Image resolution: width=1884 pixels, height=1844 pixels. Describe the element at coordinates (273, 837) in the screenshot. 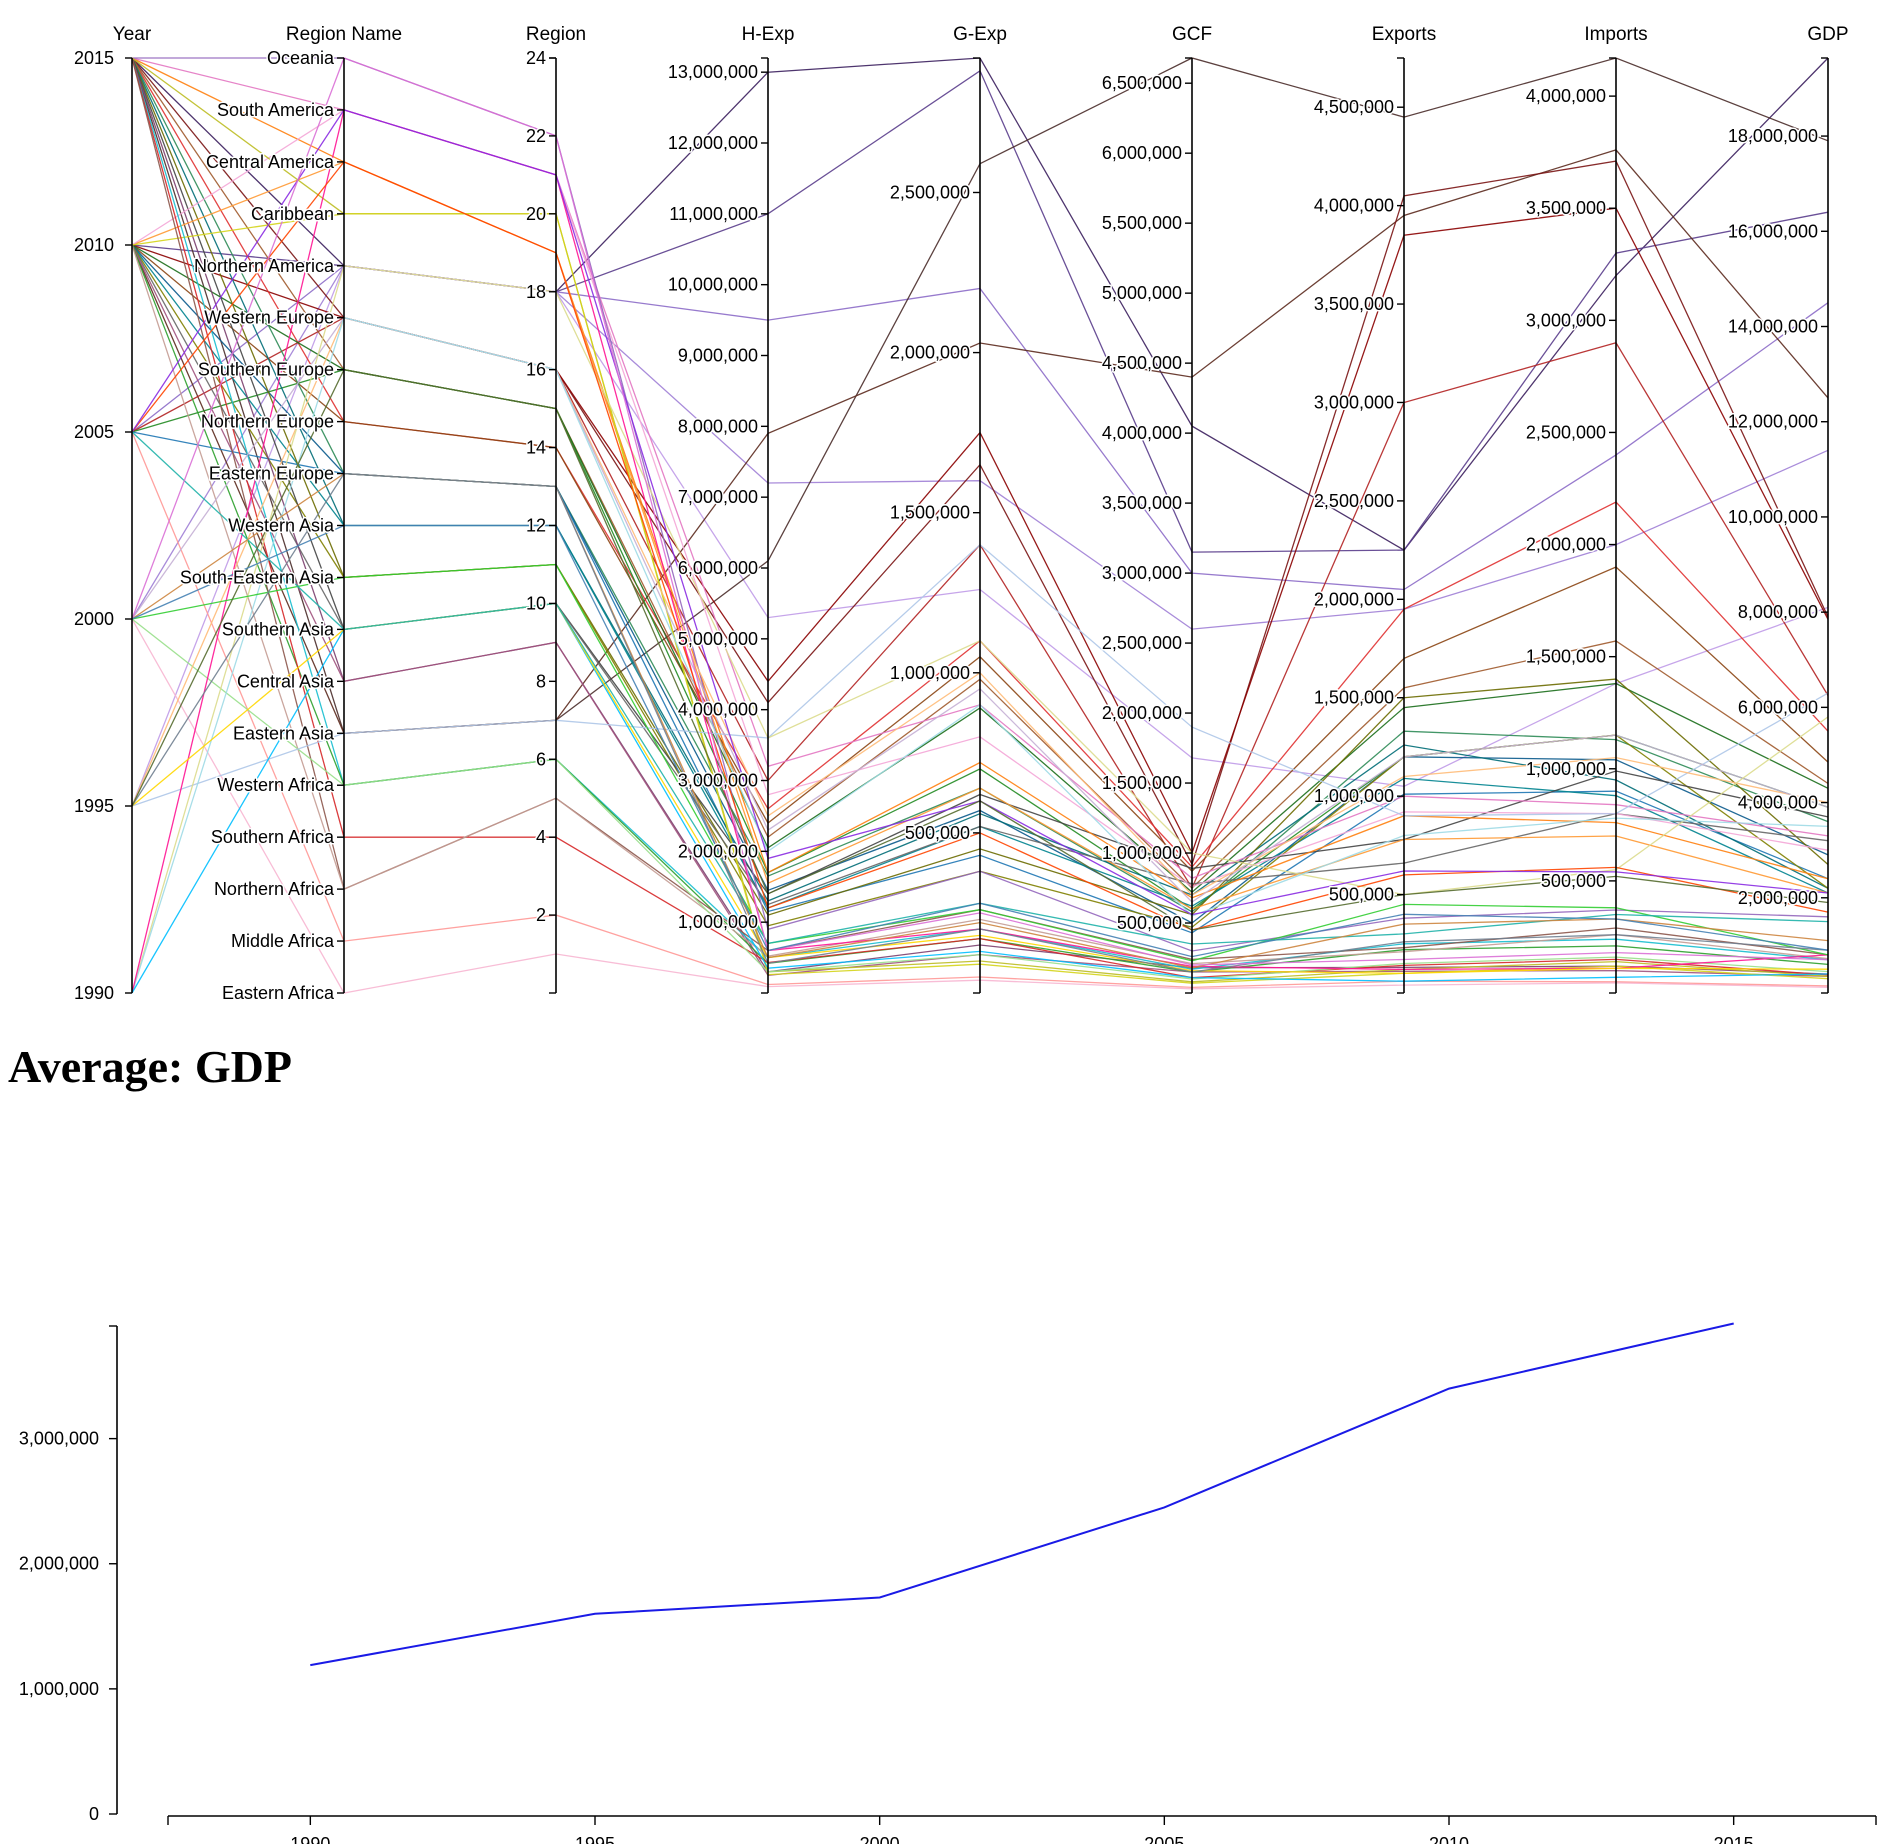

I see `pc-tick-label: Southern Africa` at that location.